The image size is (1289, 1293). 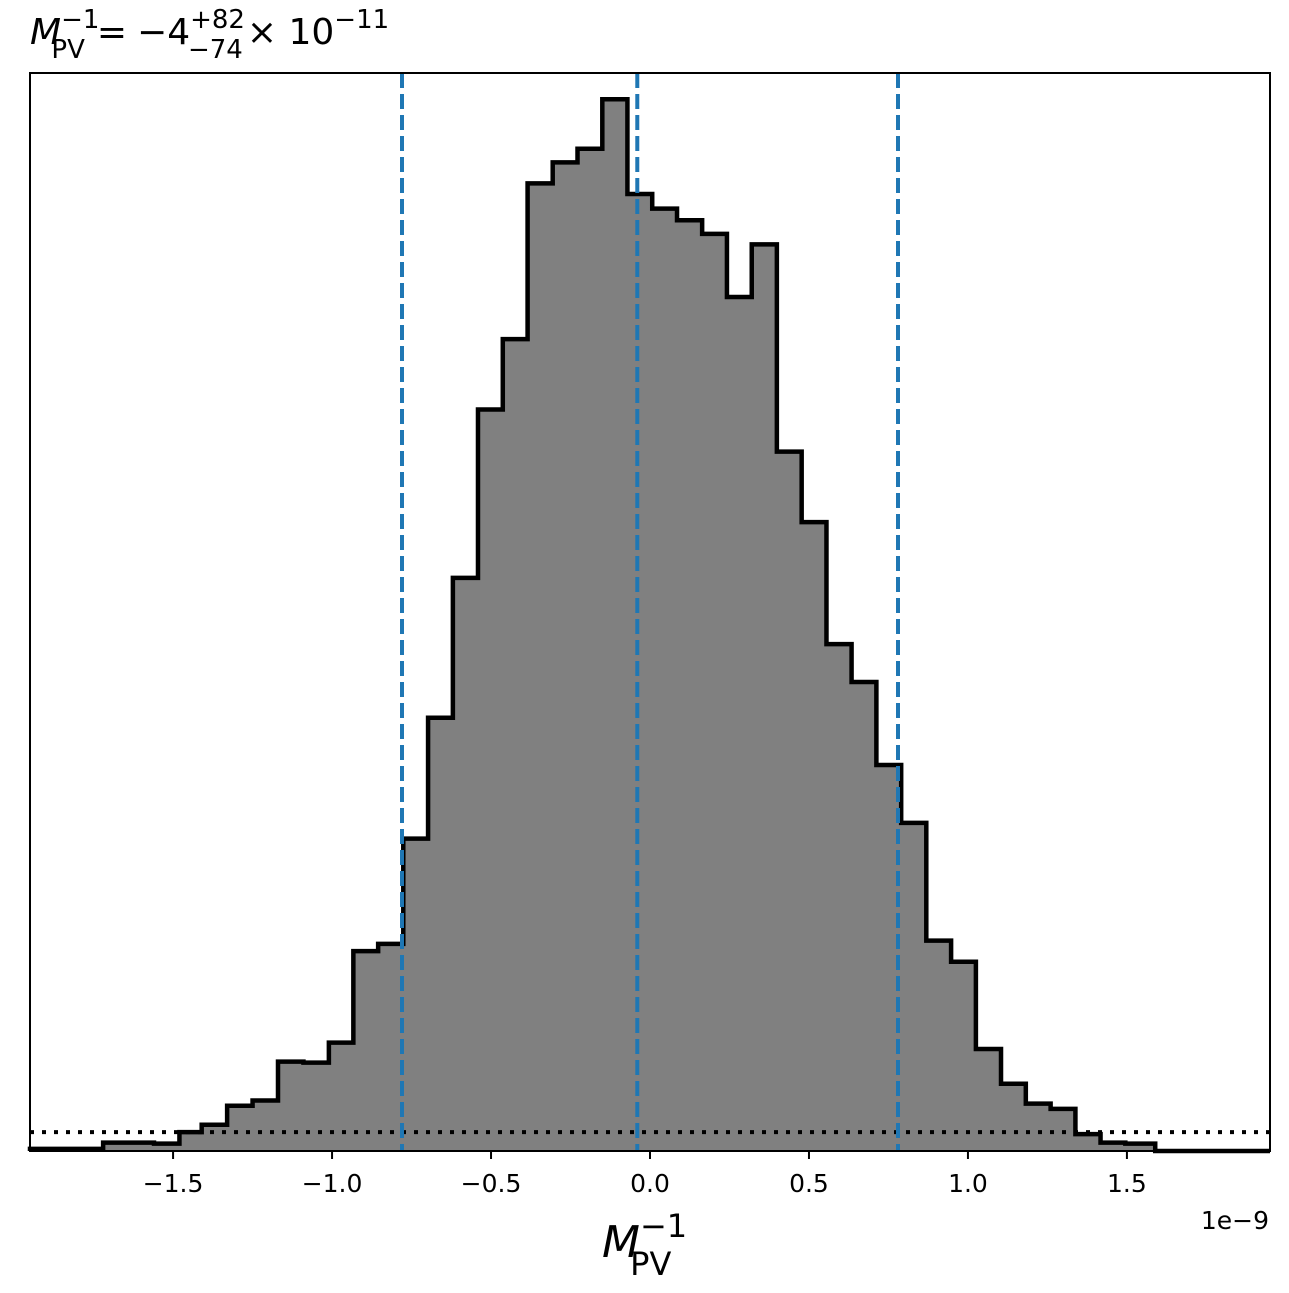 What do you see at coordinates (968, 1183) in the screenshot?
I see `x-tick-label: 1.0` at bounding box center [968, 1183].